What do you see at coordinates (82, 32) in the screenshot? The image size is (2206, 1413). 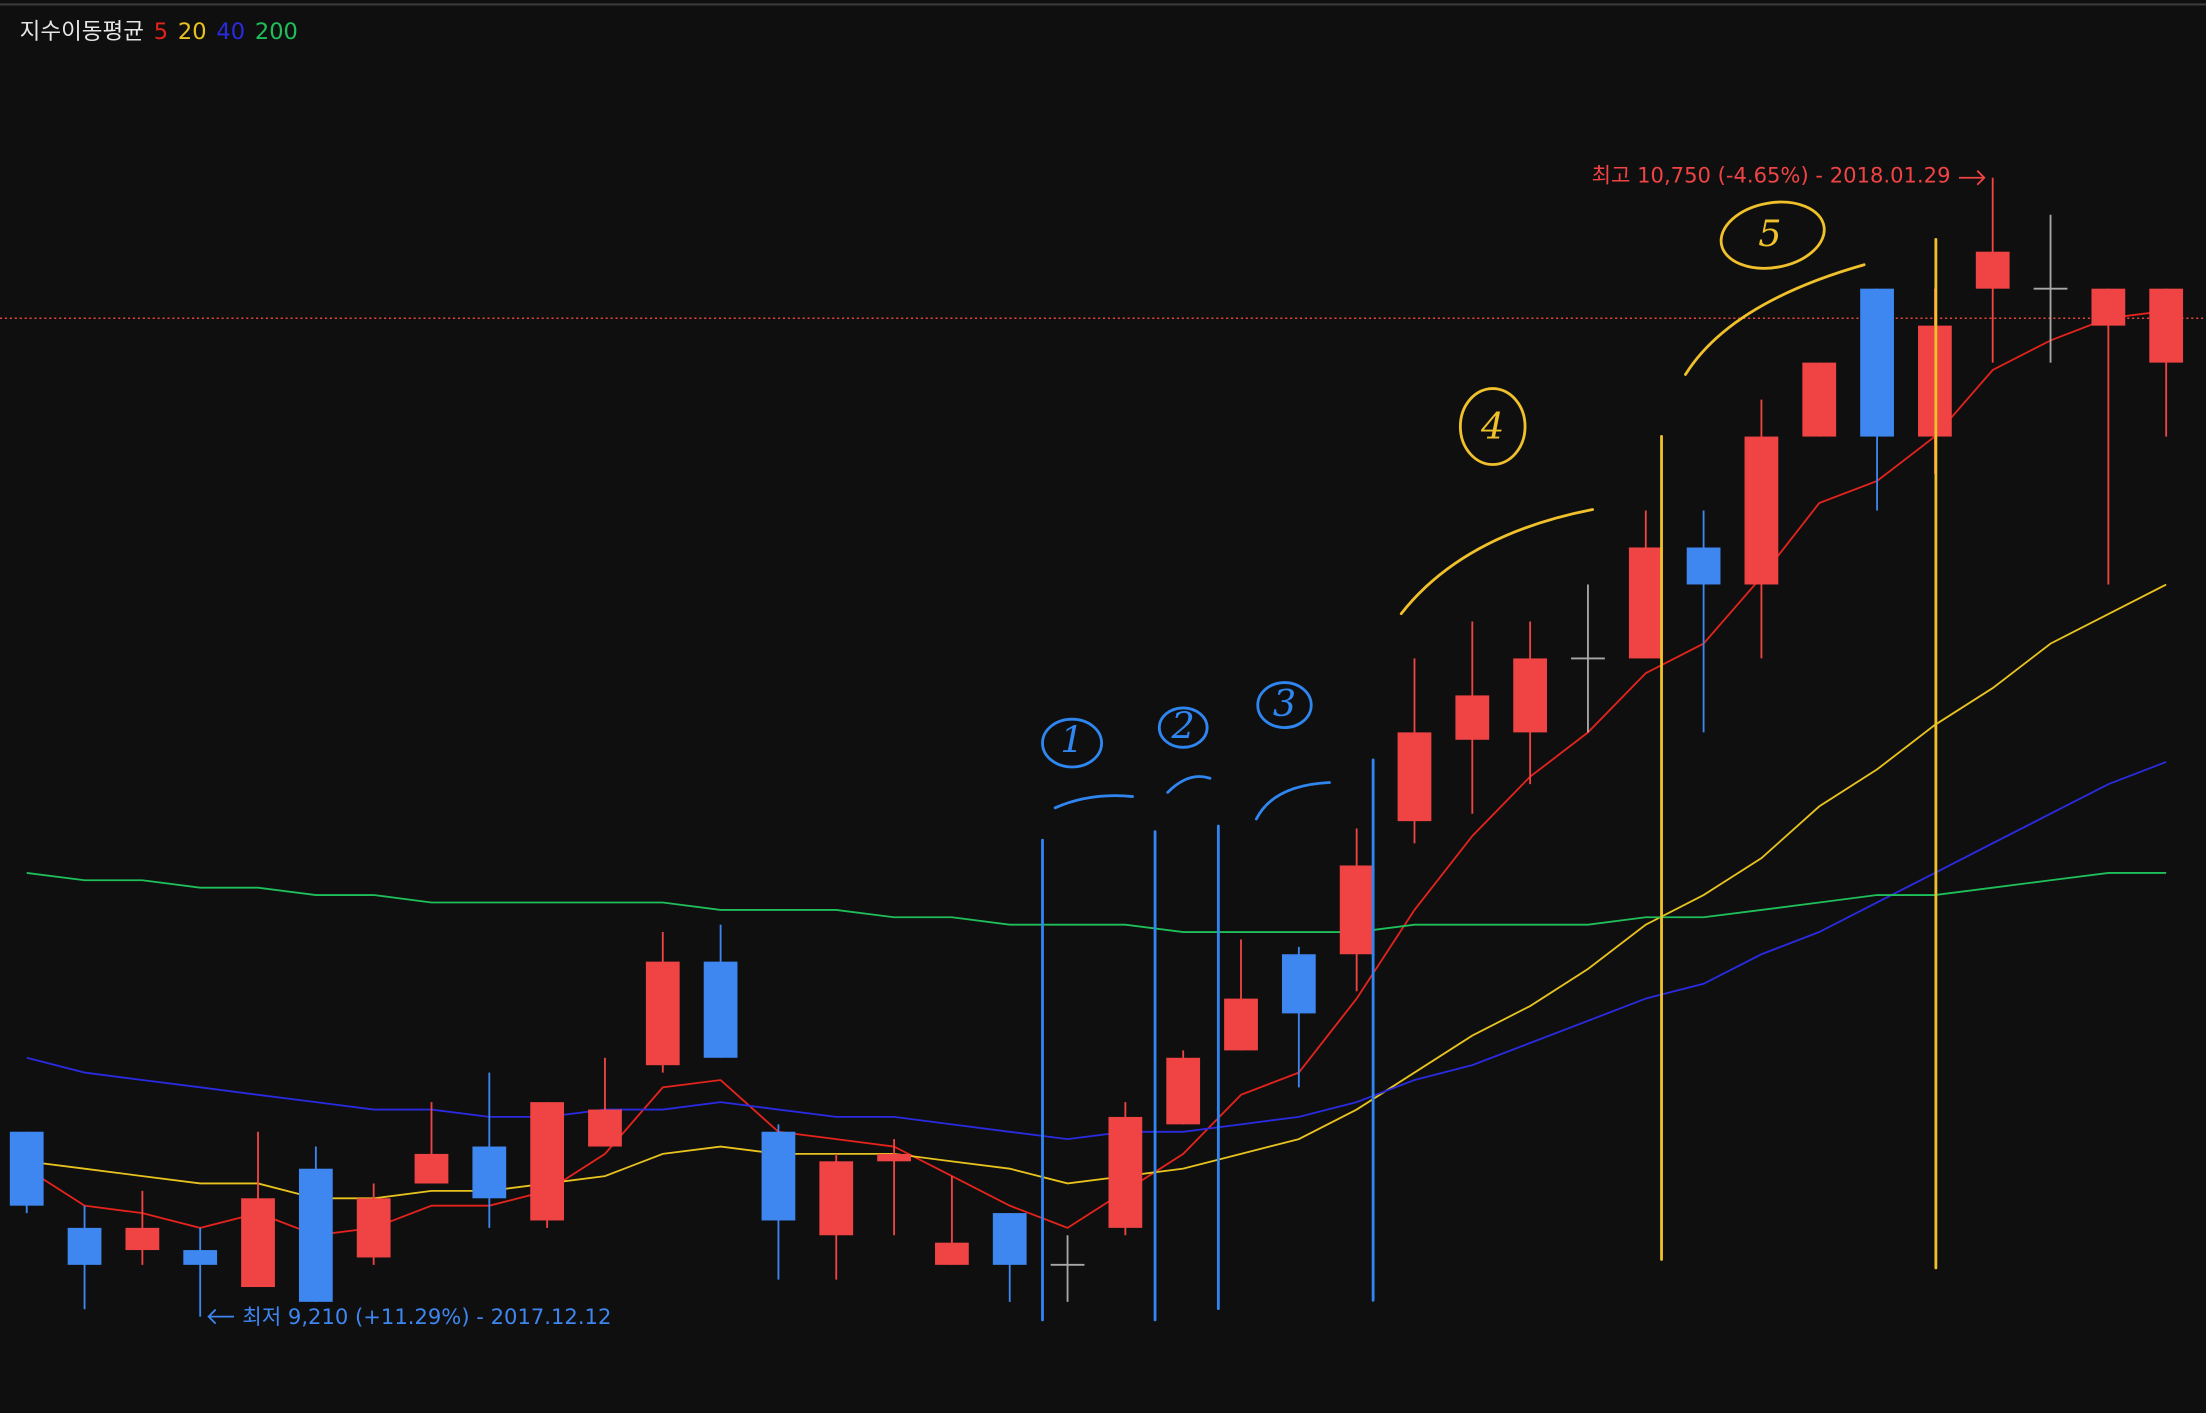 I see `legend-title: 지수이동평균` at bounding box center [82, 32].